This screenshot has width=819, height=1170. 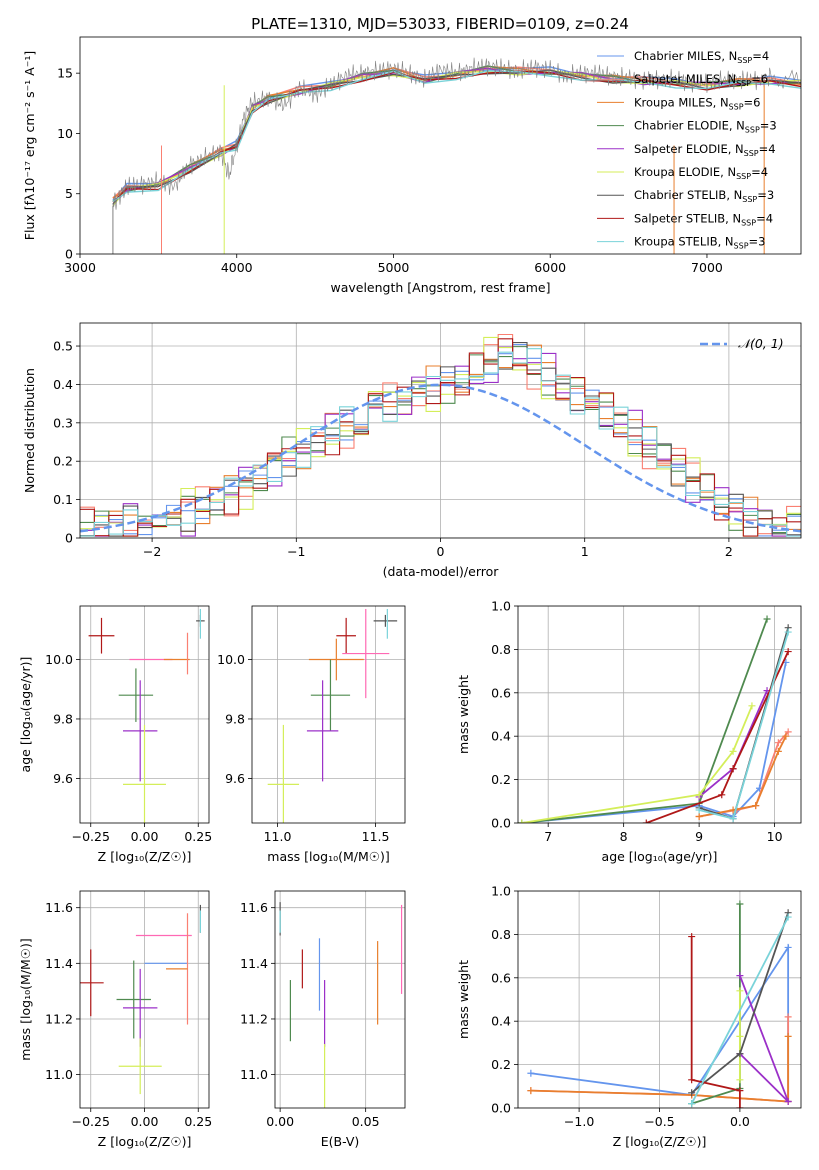 What do you see at coordinates (376, 836) in the screenshot?
I see `x-tick-label: 11.5` at bounding box center [376, 836].